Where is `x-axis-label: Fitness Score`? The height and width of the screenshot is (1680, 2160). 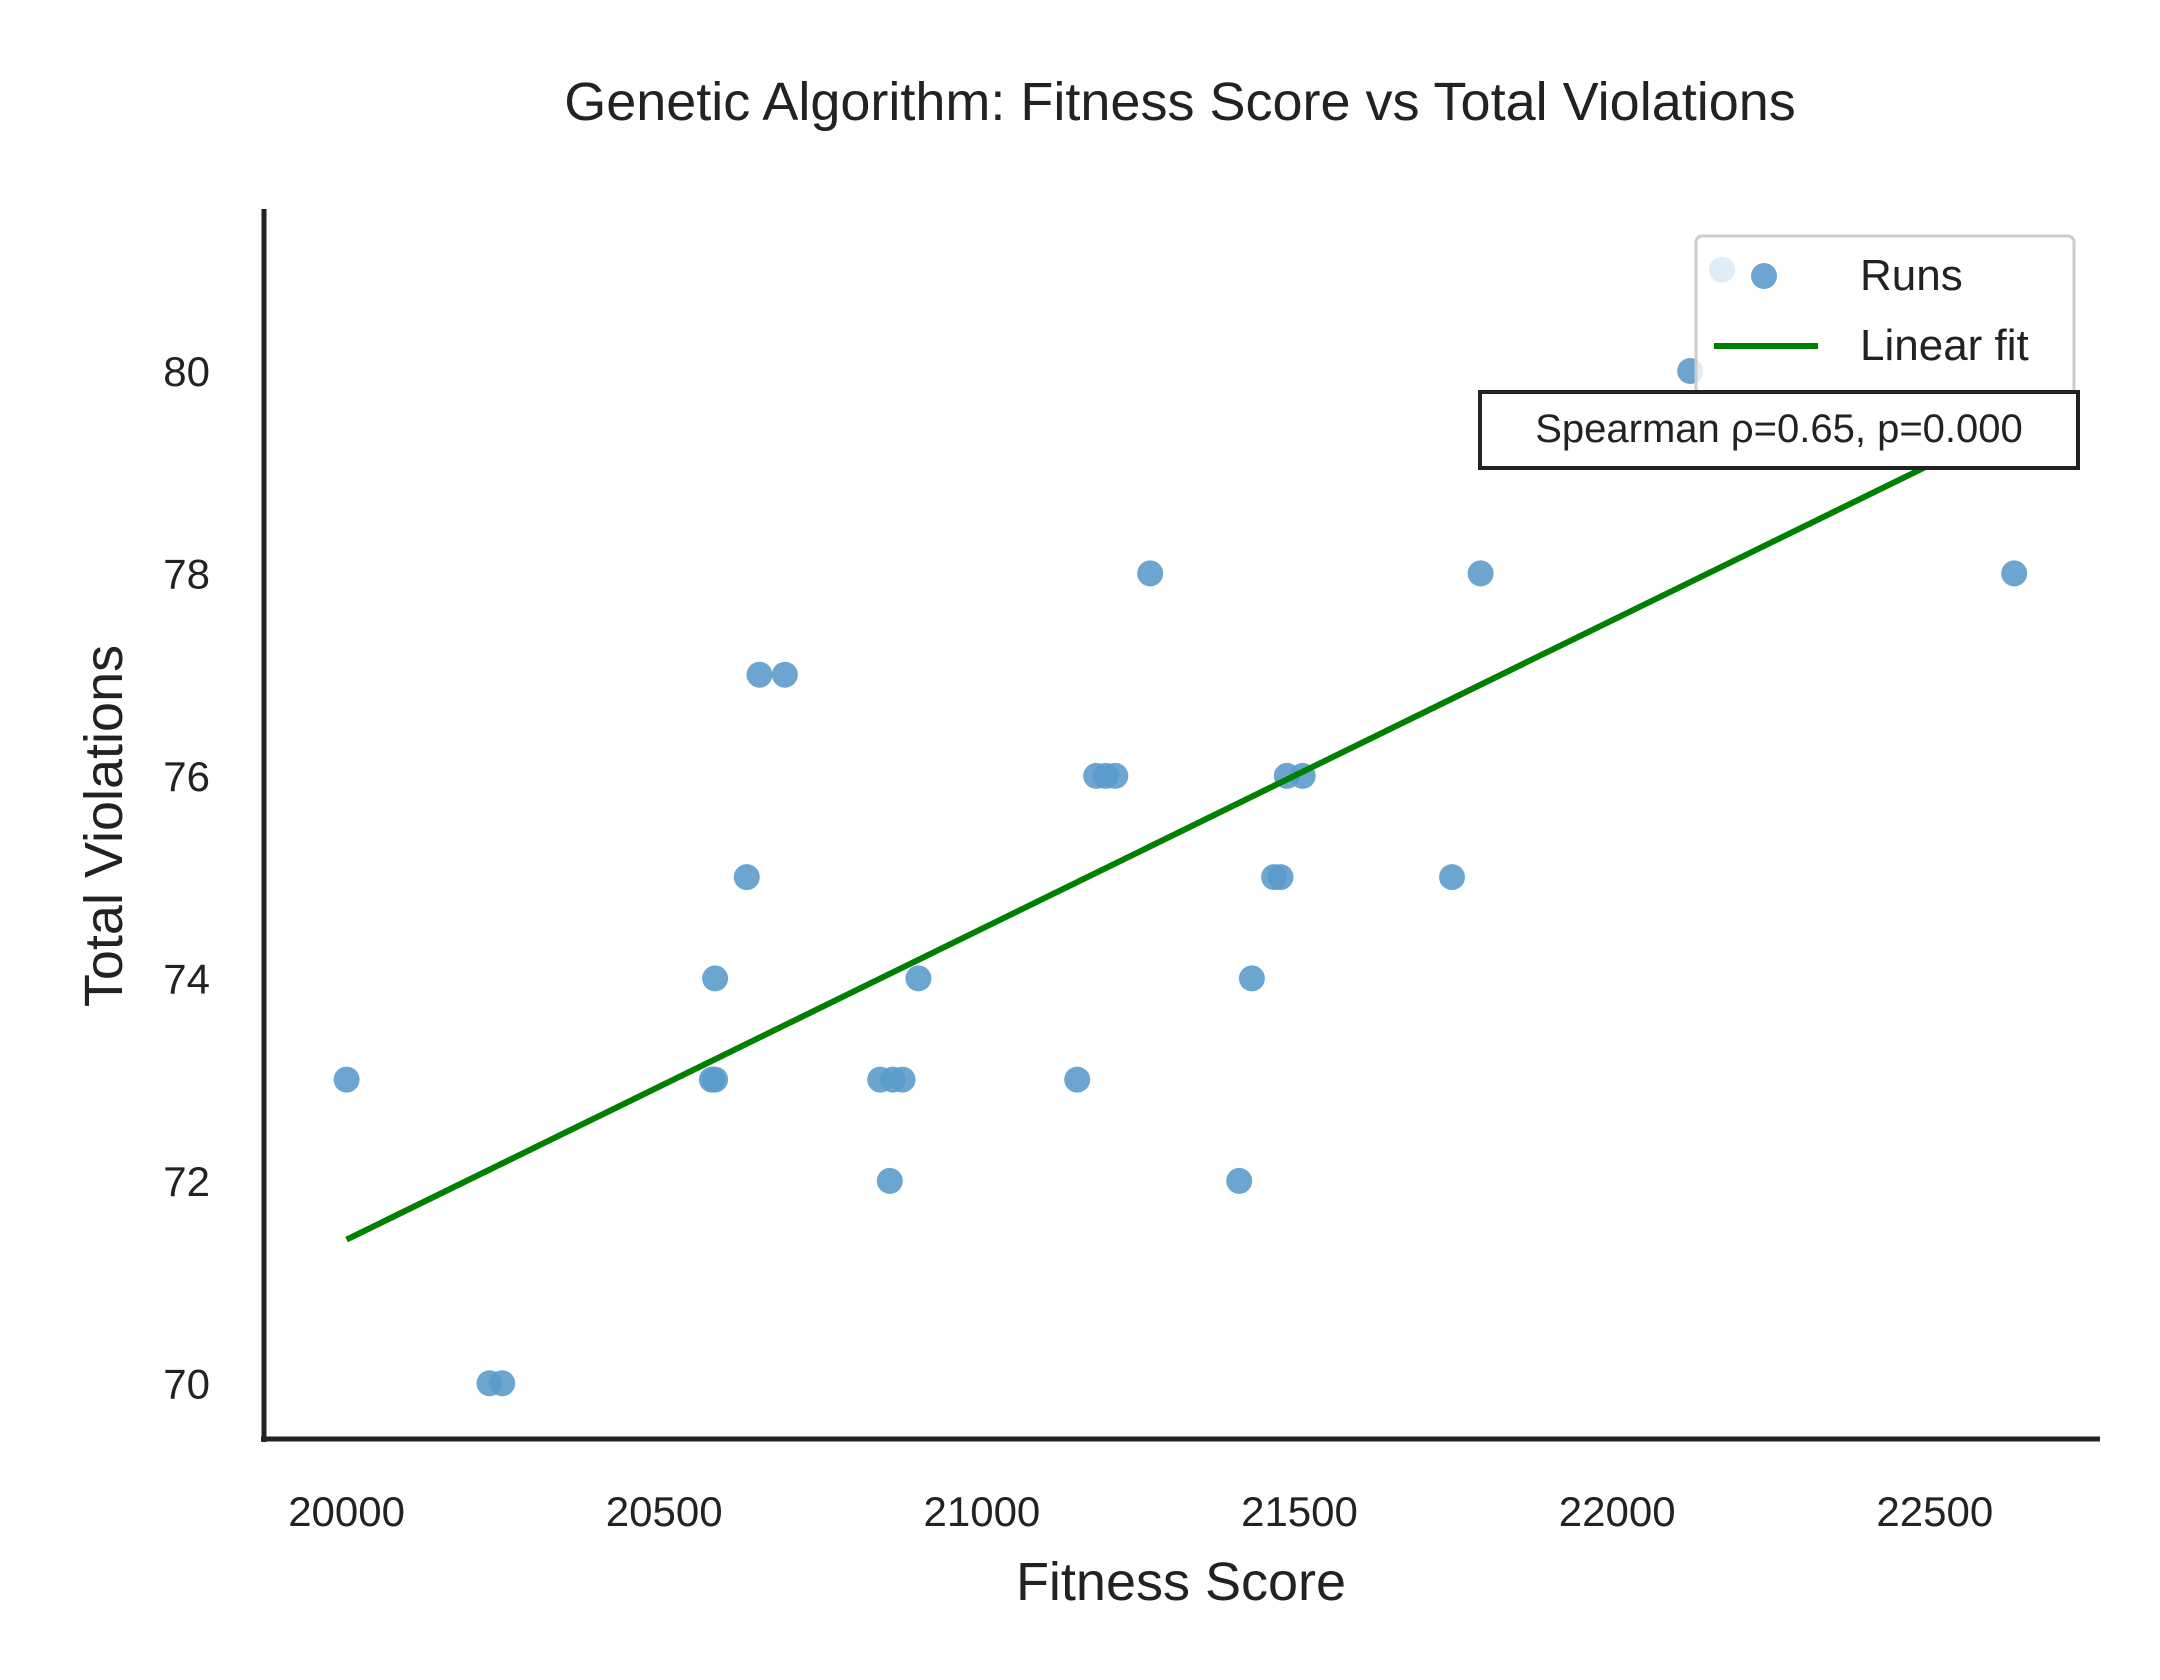
x-axis-label: Fitness Score is located at coordinates (1181, 1582).